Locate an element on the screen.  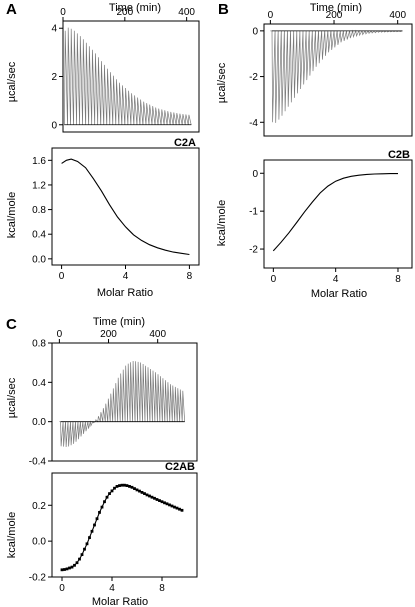
panel-a-thermogram-y-tick-label-1: 2 is located at coordinates (54, 77).